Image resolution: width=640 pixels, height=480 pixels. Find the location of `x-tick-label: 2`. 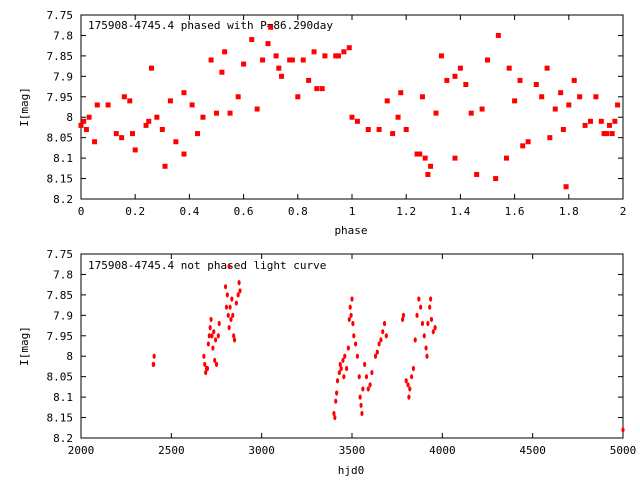

x-tick-label: 2 is located at coordinates (623, 211).